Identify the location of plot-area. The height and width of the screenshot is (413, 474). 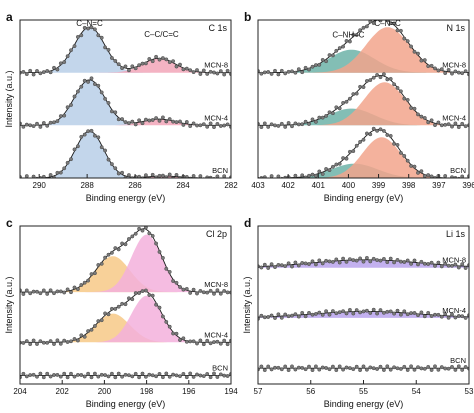
(363, 313).